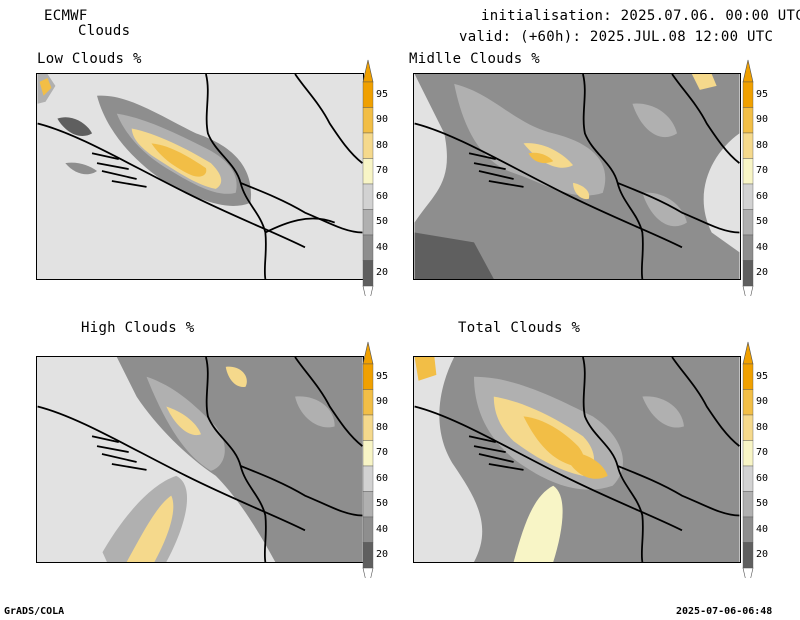 The width and height of the screenshot is (800, 620). I want to click on product-label: Clouds, so click(104, 31).